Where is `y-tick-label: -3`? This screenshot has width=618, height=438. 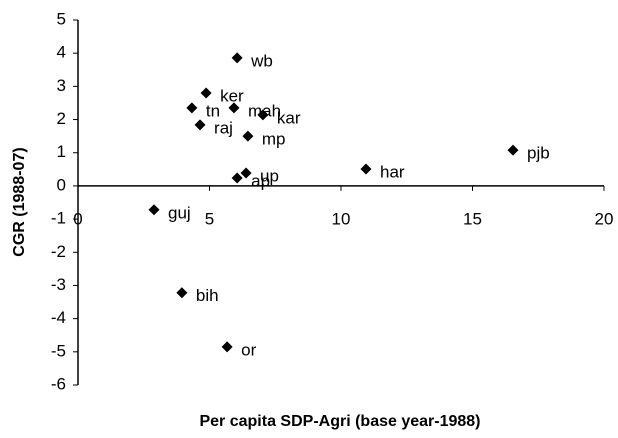
y-tick-label: -3 is located at coordinates (58, 284).